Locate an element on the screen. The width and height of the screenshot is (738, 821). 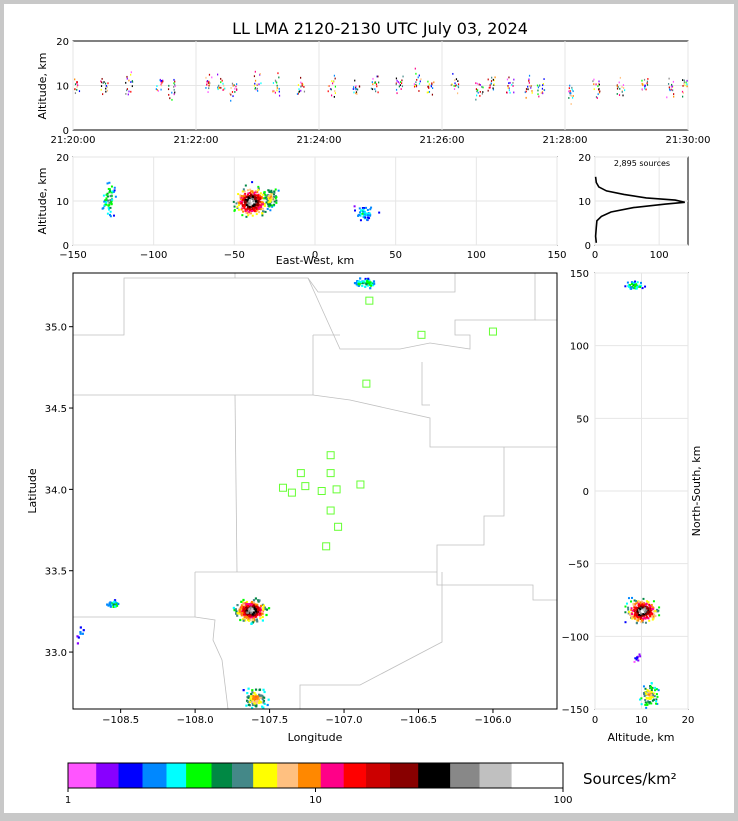
altitude-histogram-grid is located at coordinates (641, 201).